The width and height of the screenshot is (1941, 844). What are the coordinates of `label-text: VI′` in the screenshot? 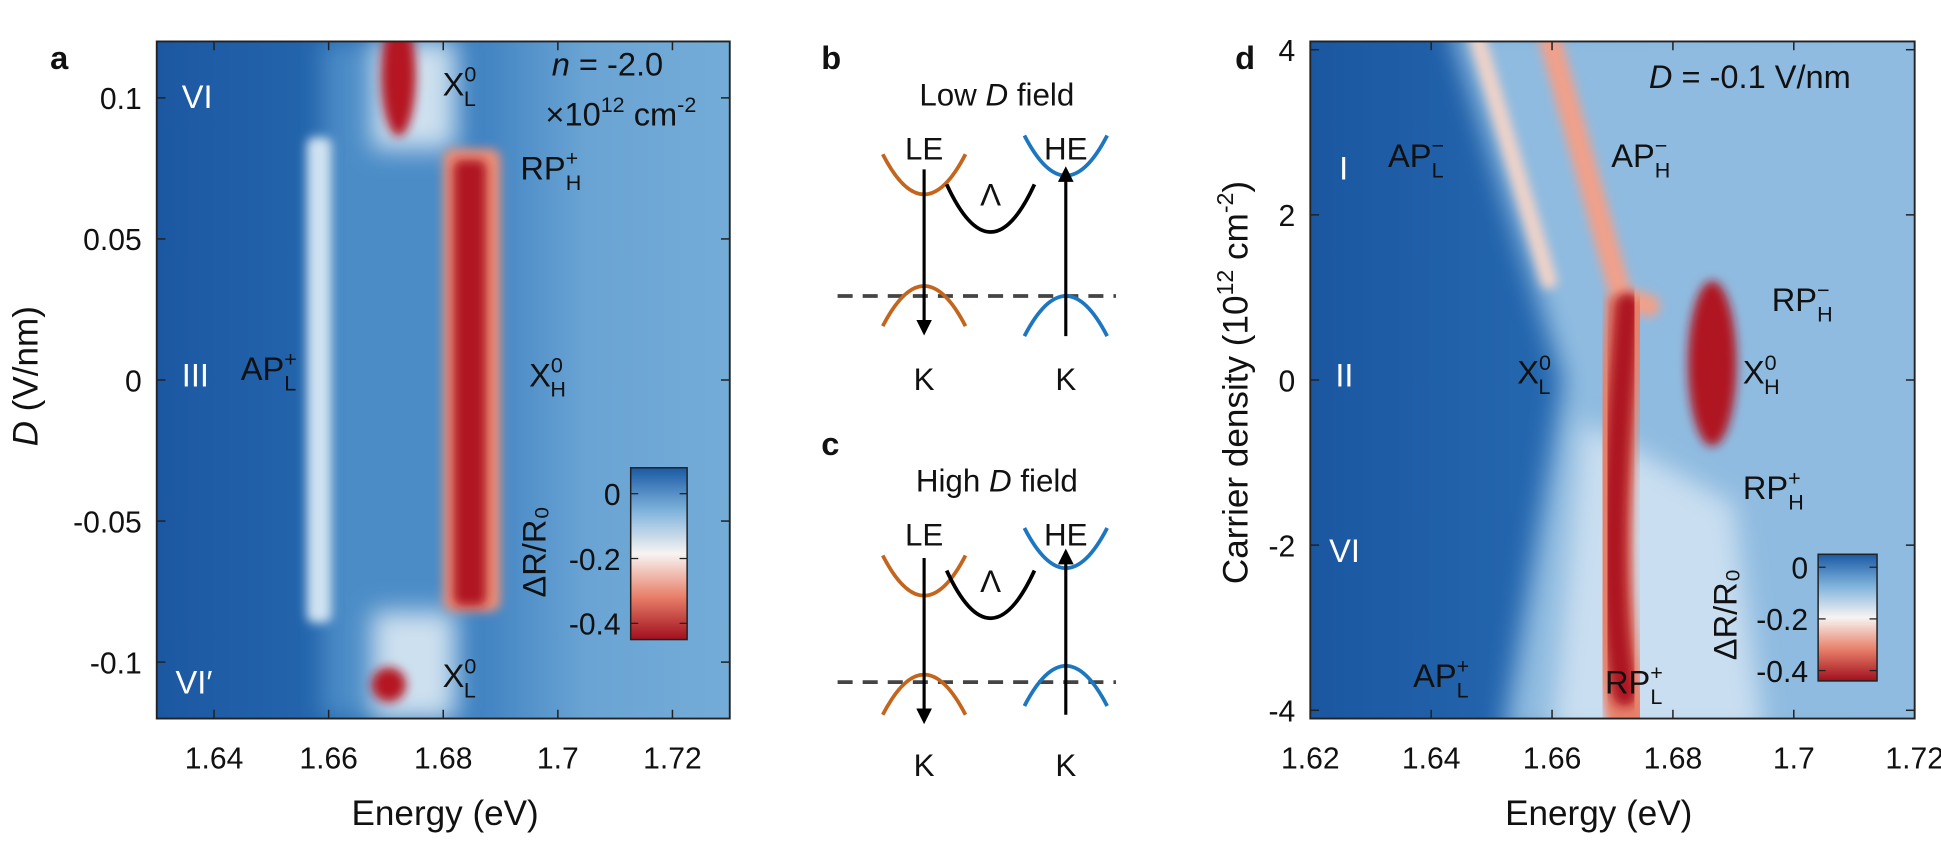 It's located at (194, 681).